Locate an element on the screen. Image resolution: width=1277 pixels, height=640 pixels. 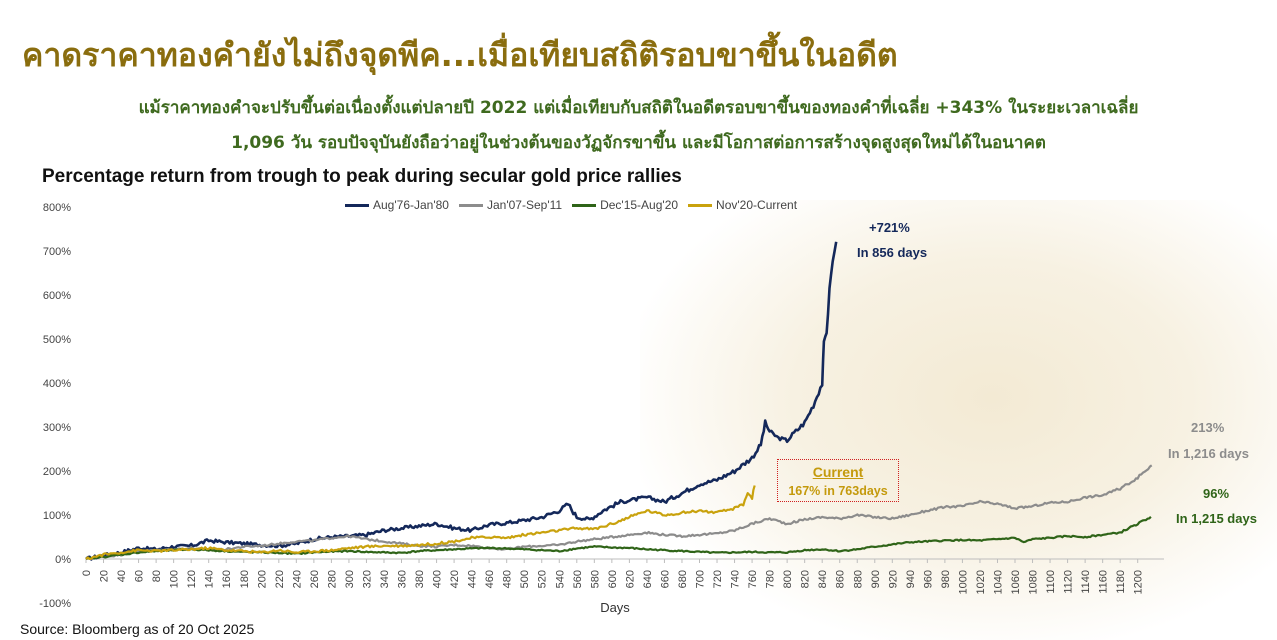
annotation-jan07-pct: 213% is located at coordinates (1208, 427).